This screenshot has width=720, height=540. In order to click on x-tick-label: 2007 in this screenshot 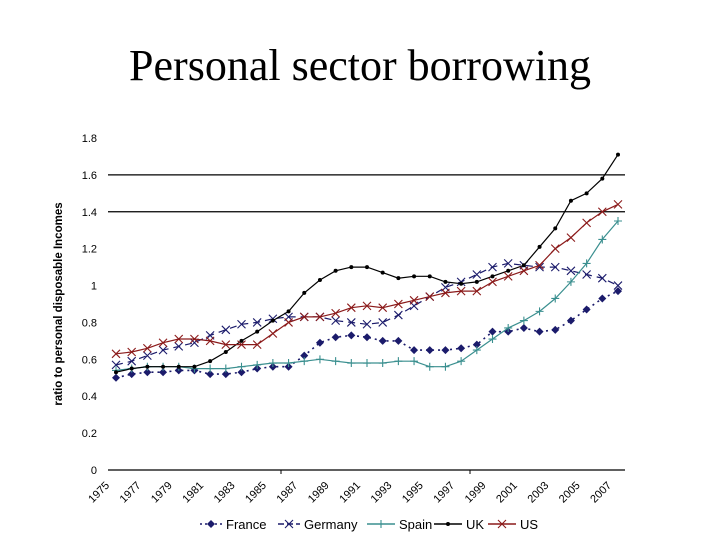, I will do `click(601, 493)`.